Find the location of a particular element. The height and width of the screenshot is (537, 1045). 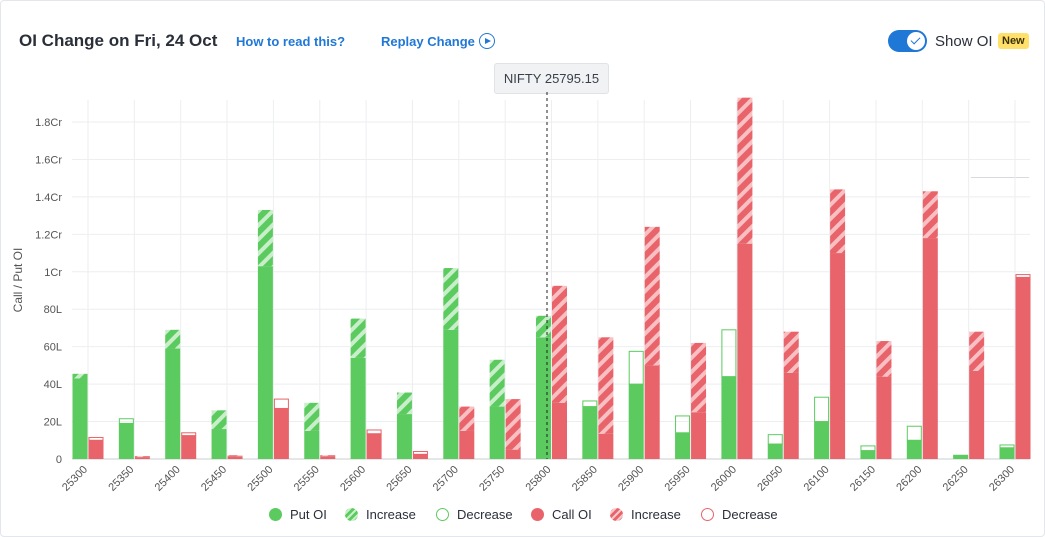

x-tick-label: 25450 is located at coordinates (214, 479).